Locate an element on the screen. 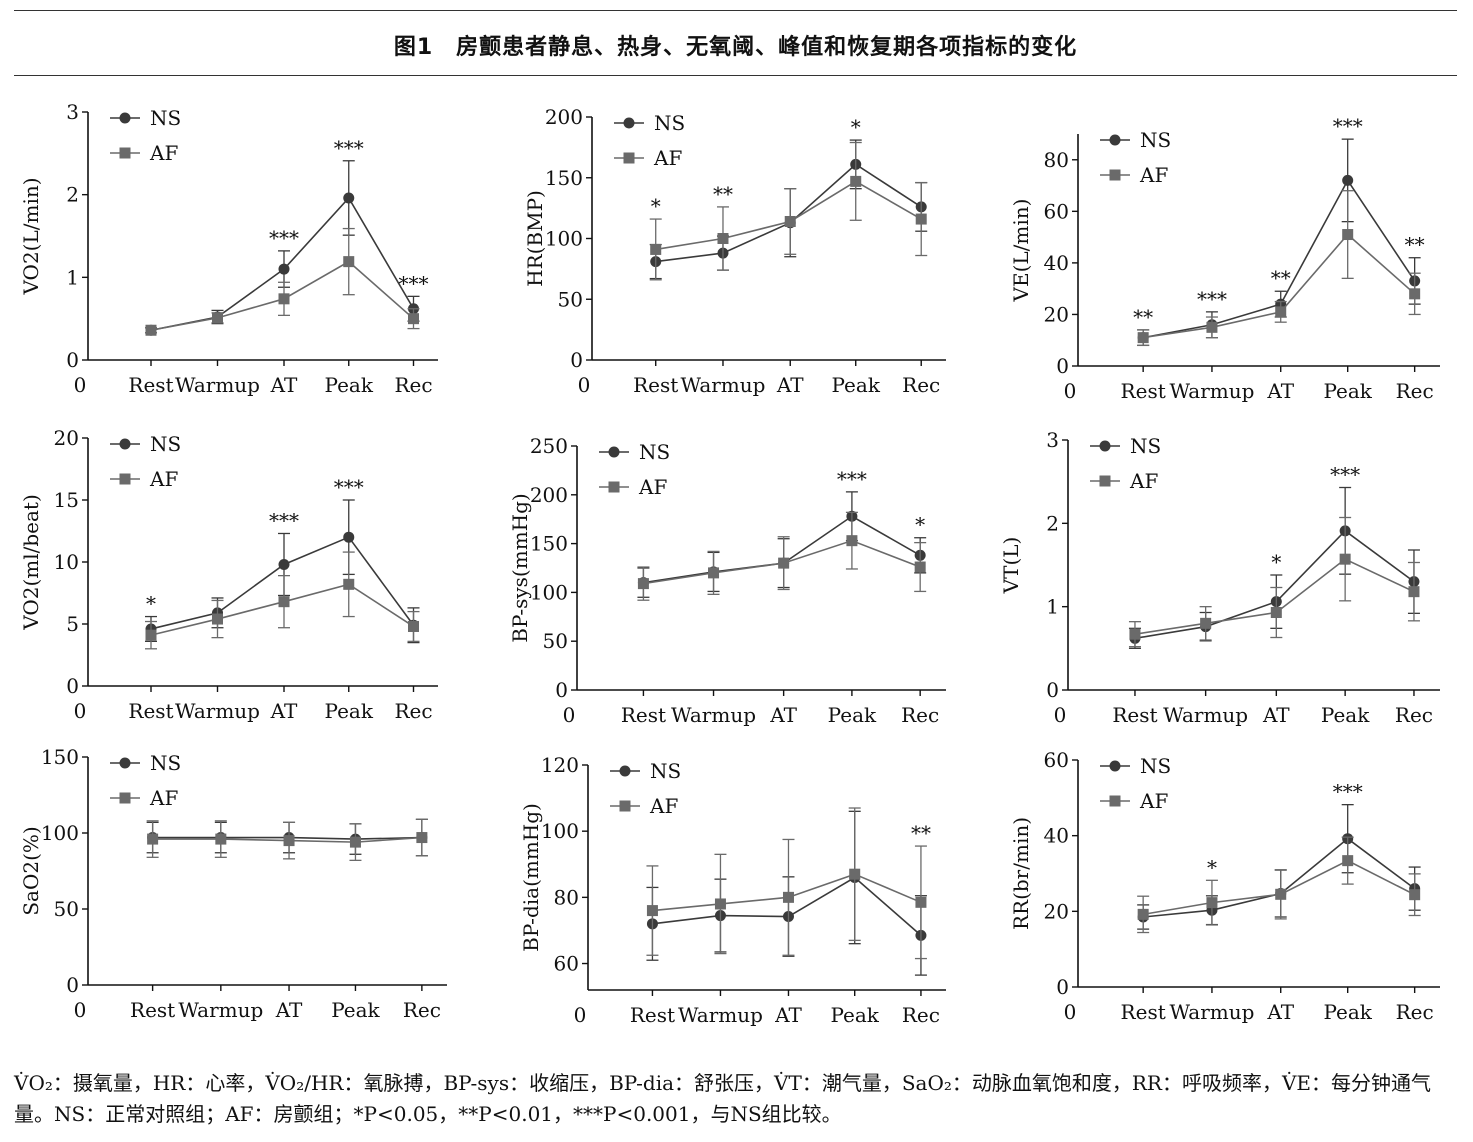 The height and width of the screenshot is (1142, 1473). y-tick-label: 20 is located at coordinates (66, 438).